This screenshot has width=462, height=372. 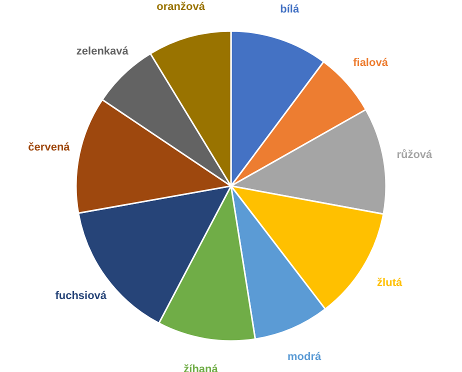 I want to click on slice-label: zelenkavá, so click(x=103, y=52).